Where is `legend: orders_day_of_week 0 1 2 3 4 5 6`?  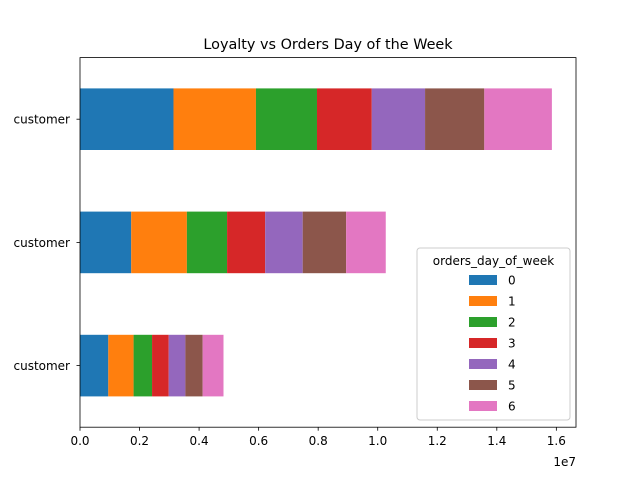
legend: orders_day_of_week 0 1 2 3 4 5 6 is located at coordinates (493, 334).